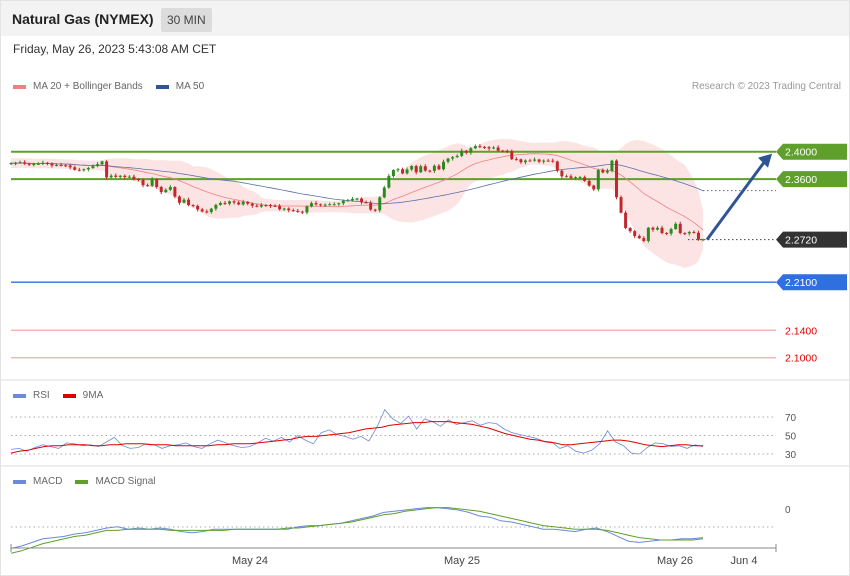  Describe the element at coordinates (788, 510) in the screenshot. I see `macd-tick-0: 0` at that location.